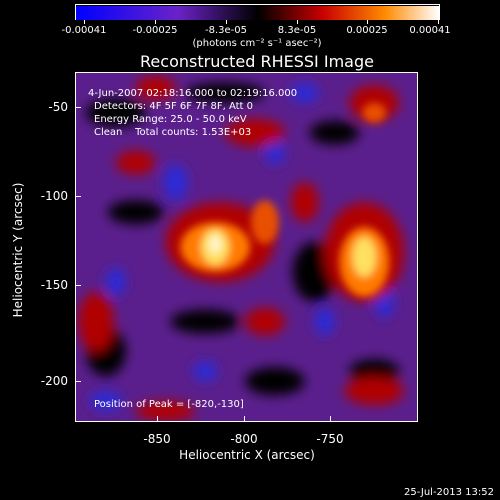 This screenshot has width=500, height=500. I want to click on time-range-text: 4-Jun-2007 02:18:16.000 to 02:19:16.000, so click(193, 93).